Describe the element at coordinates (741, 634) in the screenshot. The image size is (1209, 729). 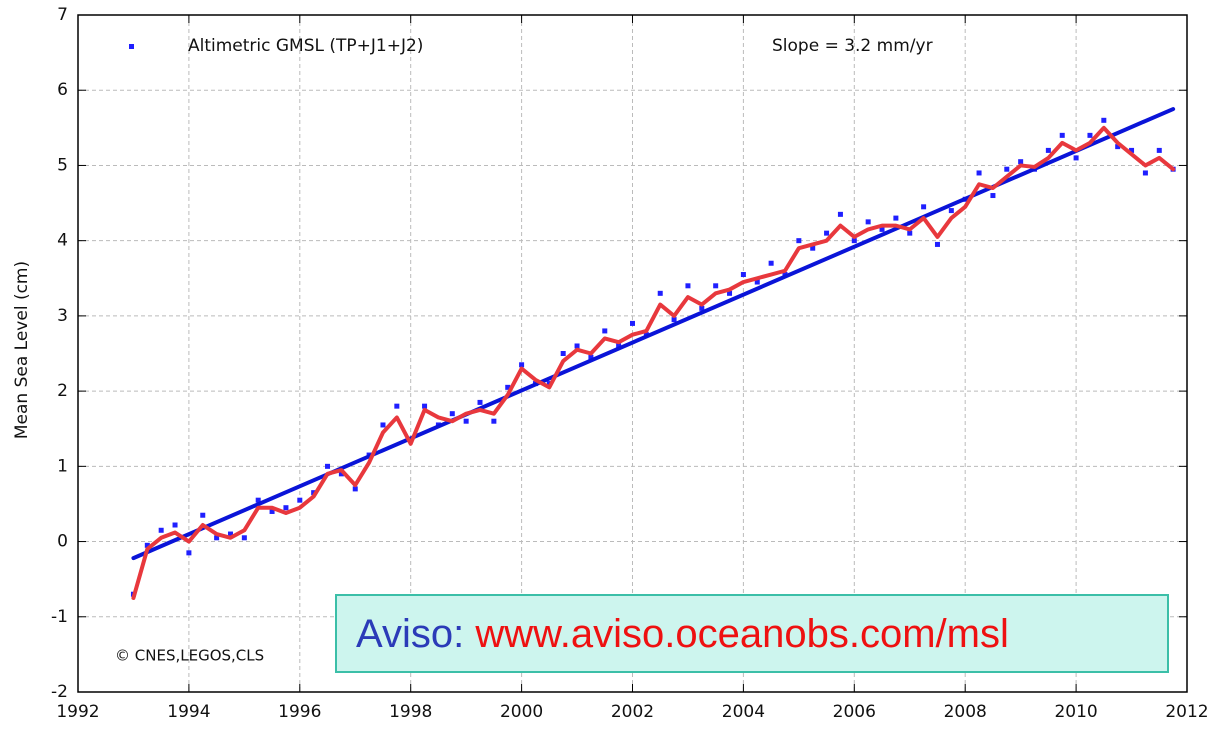
I see `aviso-url: www.aviso.oceanobs.com/msl` at that location.